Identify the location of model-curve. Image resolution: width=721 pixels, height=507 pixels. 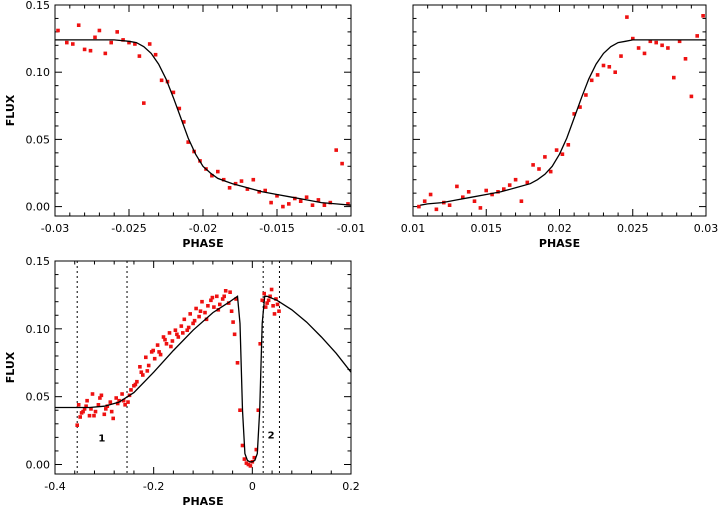
(563, 122).